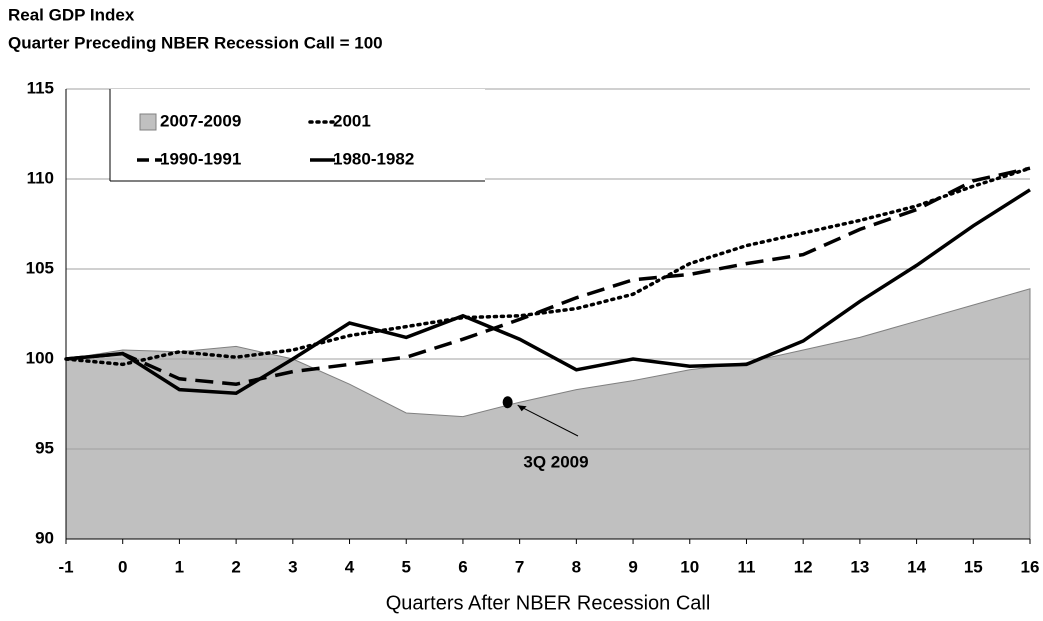 The image size is (1043, 621). I want to click on y-tick-label: 95, so click(44, 447).